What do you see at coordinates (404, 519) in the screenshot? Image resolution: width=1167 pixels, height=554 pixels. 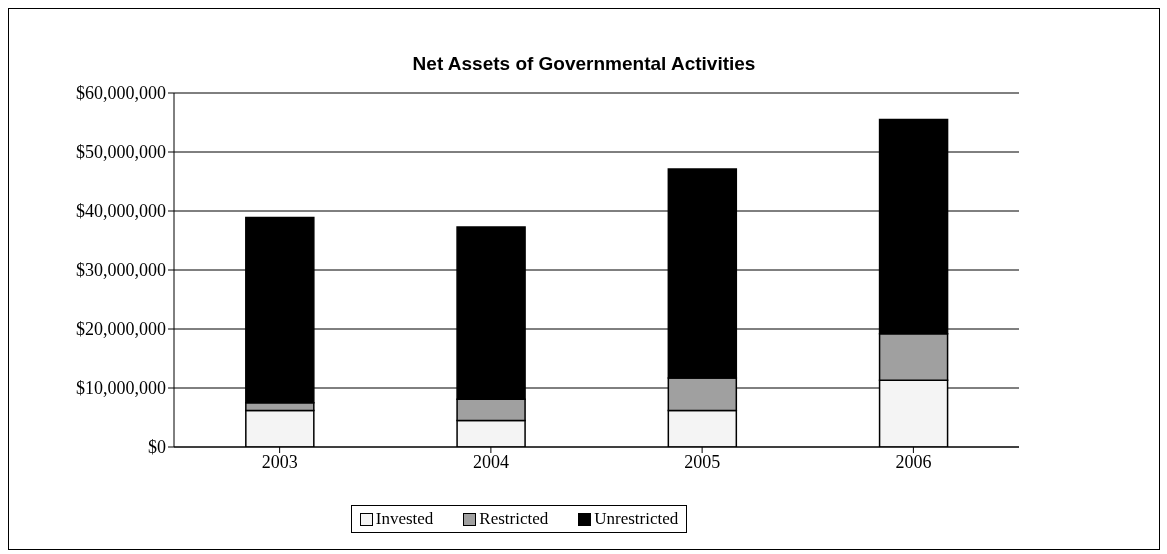 I see `legend-label: Invested` at bounding box center [404, 519].